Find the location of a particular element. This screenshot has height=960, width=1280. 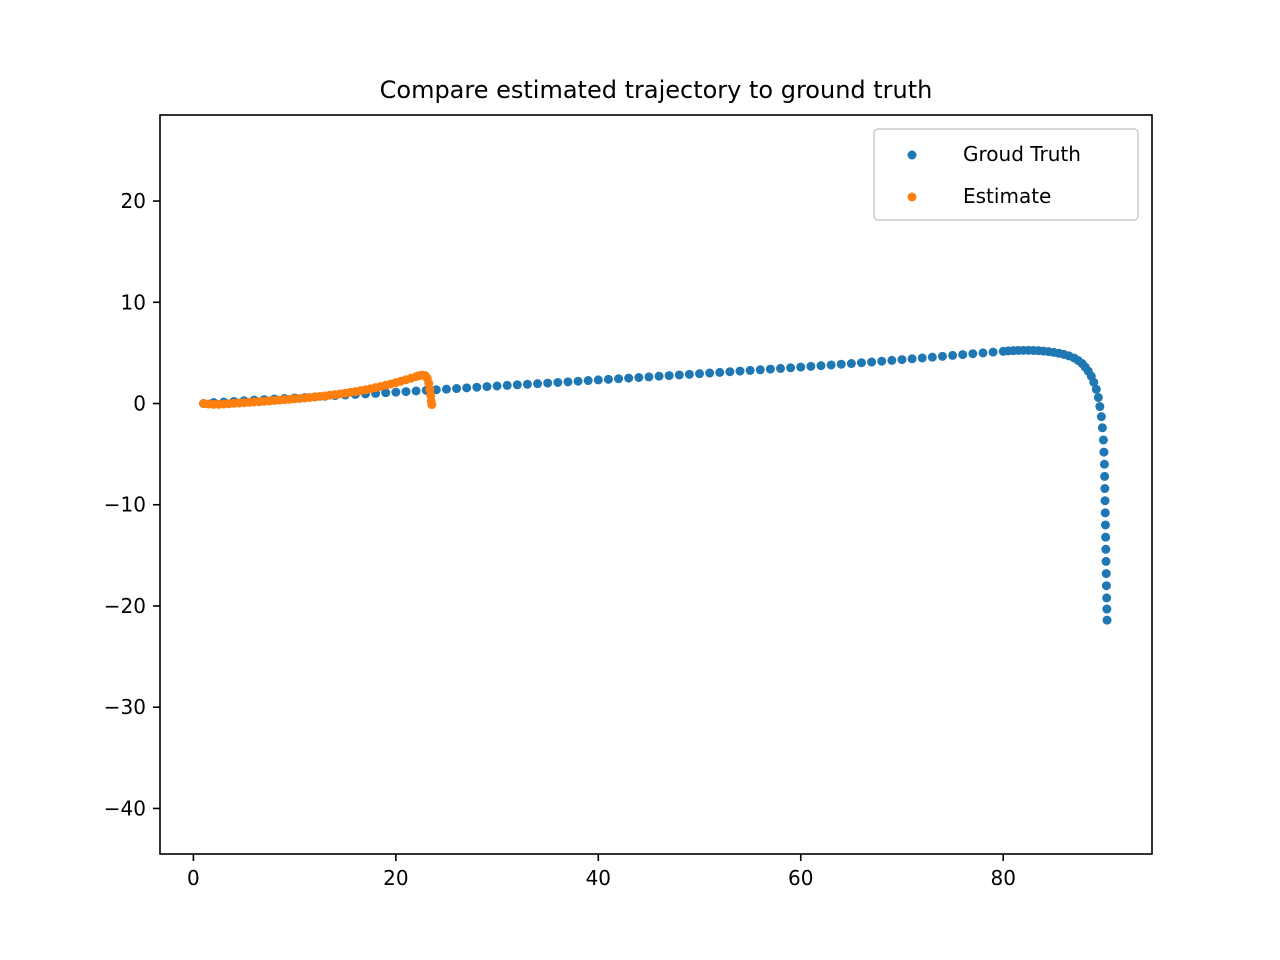

legend-box is located at coordinates (1006, 174).